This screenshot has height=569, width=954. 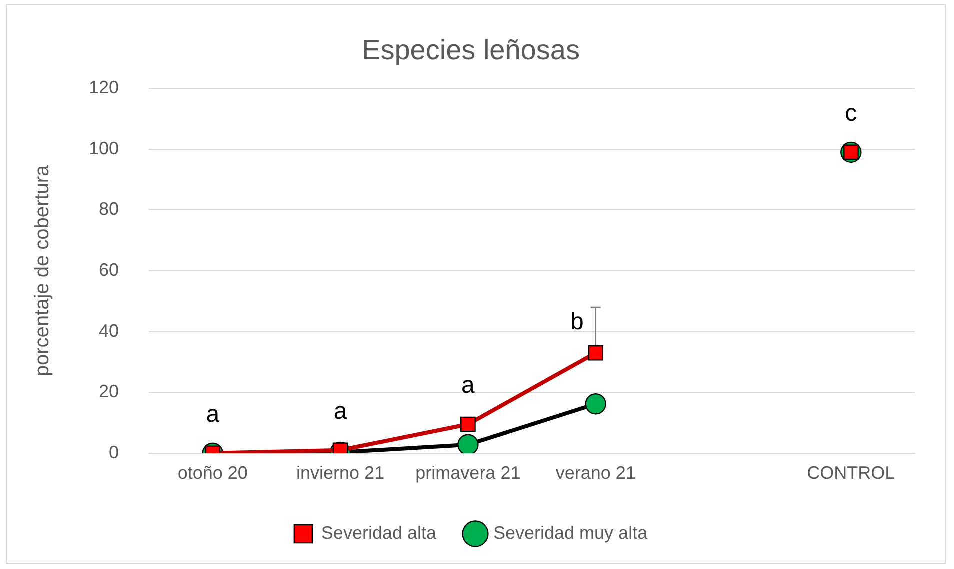 I want to click on x-tick-label: primavera 21, so click(x=468, y=473).